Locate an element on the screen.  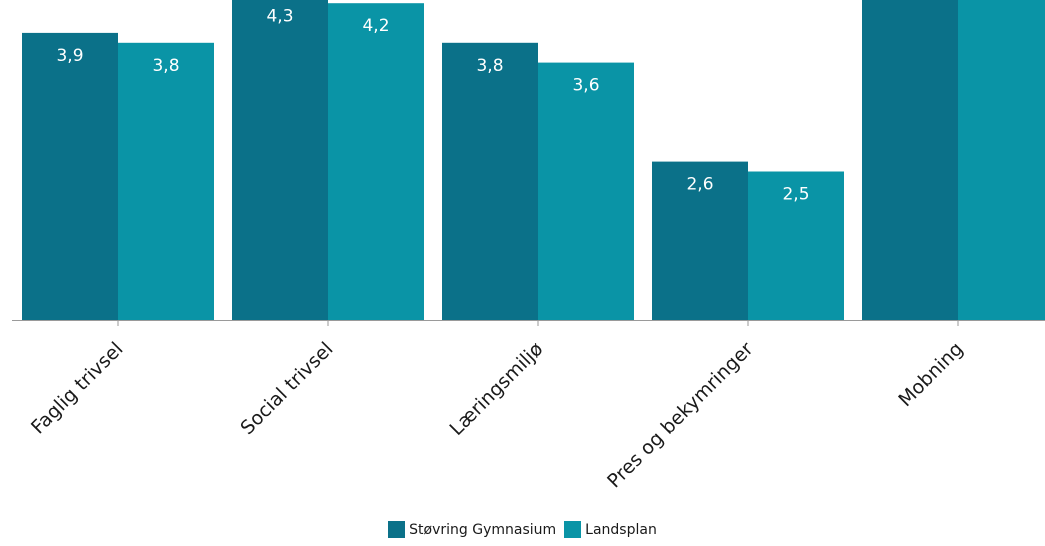
legend-label-series-0: Støvring Gymnasium is located at coordinates (483, 529).